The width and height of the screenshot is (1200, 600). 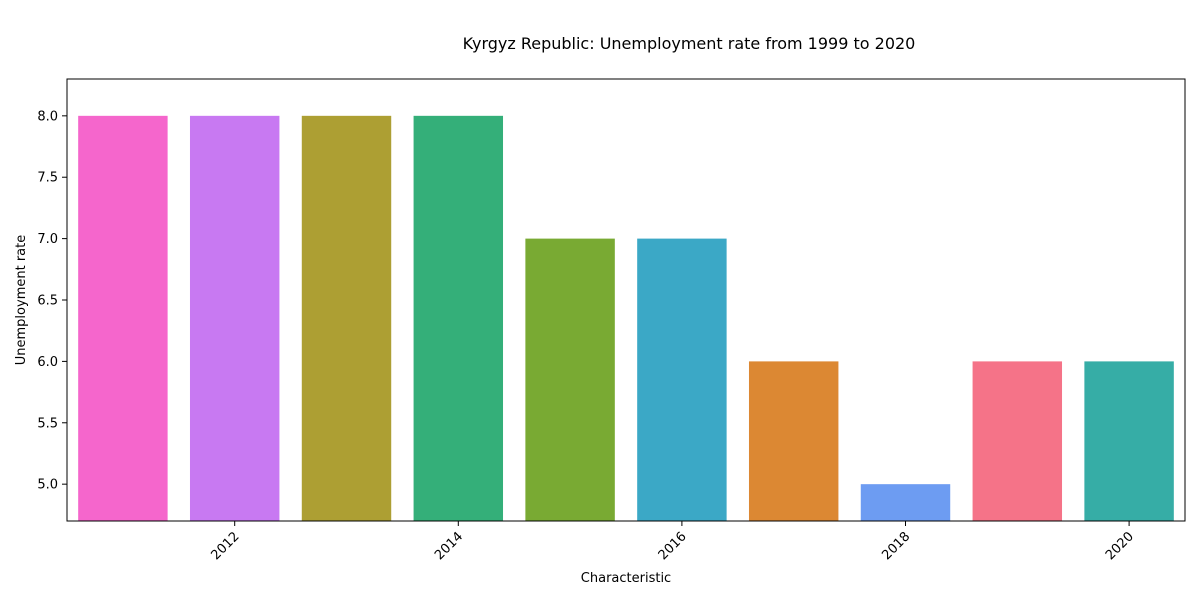 What do you see at coordinates (123, 318) in the screenshot?
I see `bar-2011` at bounding box center [123, 318].